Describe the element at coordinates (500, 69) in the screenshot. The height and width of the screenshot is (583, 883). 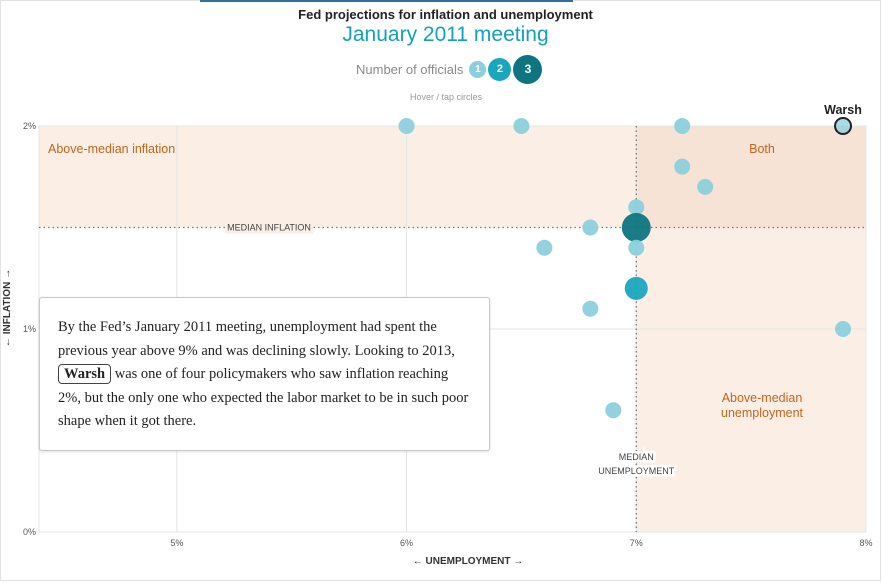
I see `legend-circle-2: 2` at that location.